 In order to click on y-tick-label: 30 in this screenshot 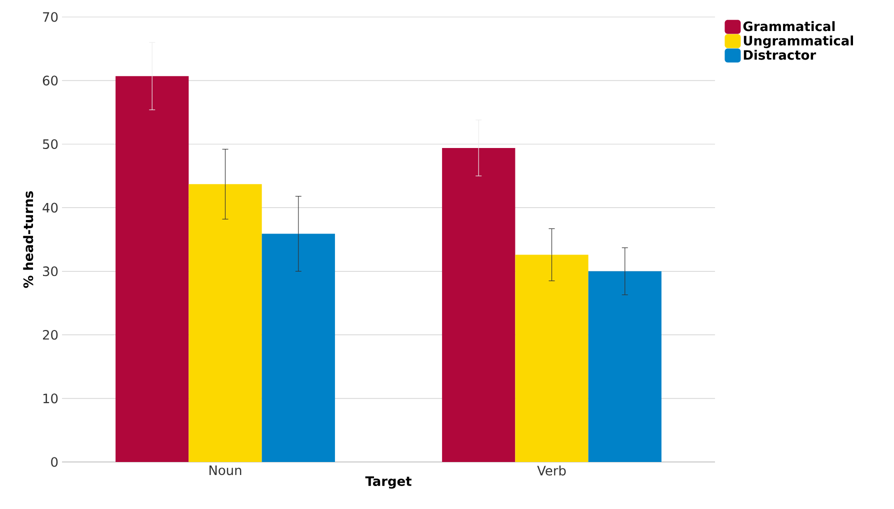, I will do `click(50, 271)`.